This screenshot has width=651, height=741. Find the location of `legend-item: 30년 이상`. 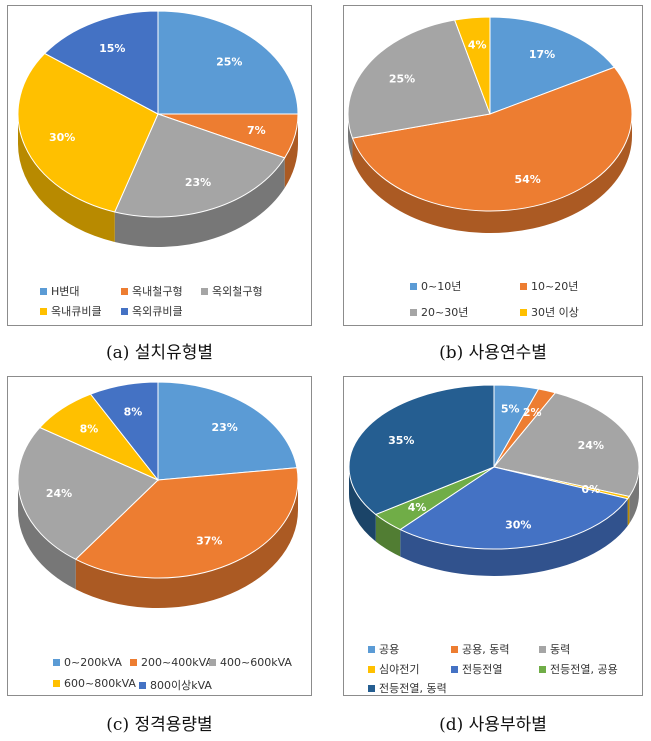

legend-item: 30년 이상 is located at coordinates (549, 312).